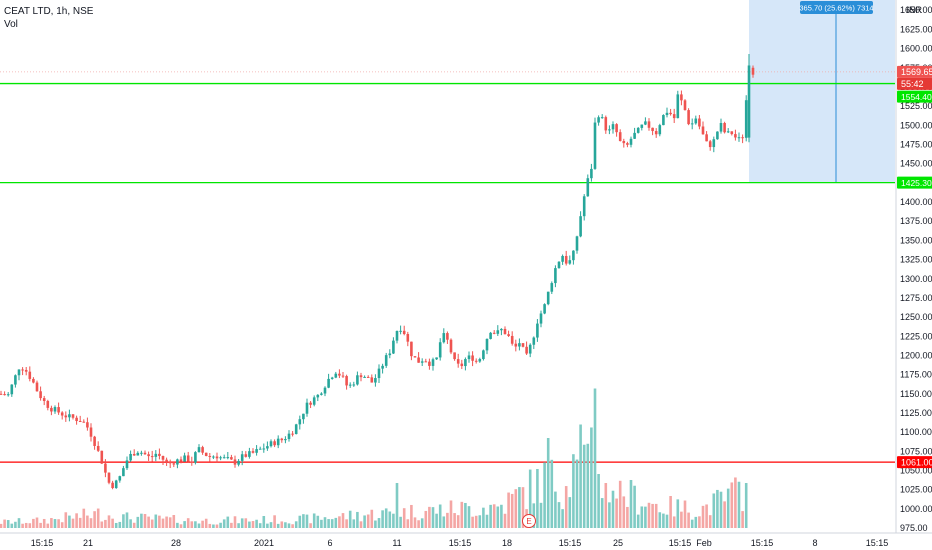 This screenshot has height=550, width=932. I want to click on y-tick-label: 1600.00, so click(916, 49).